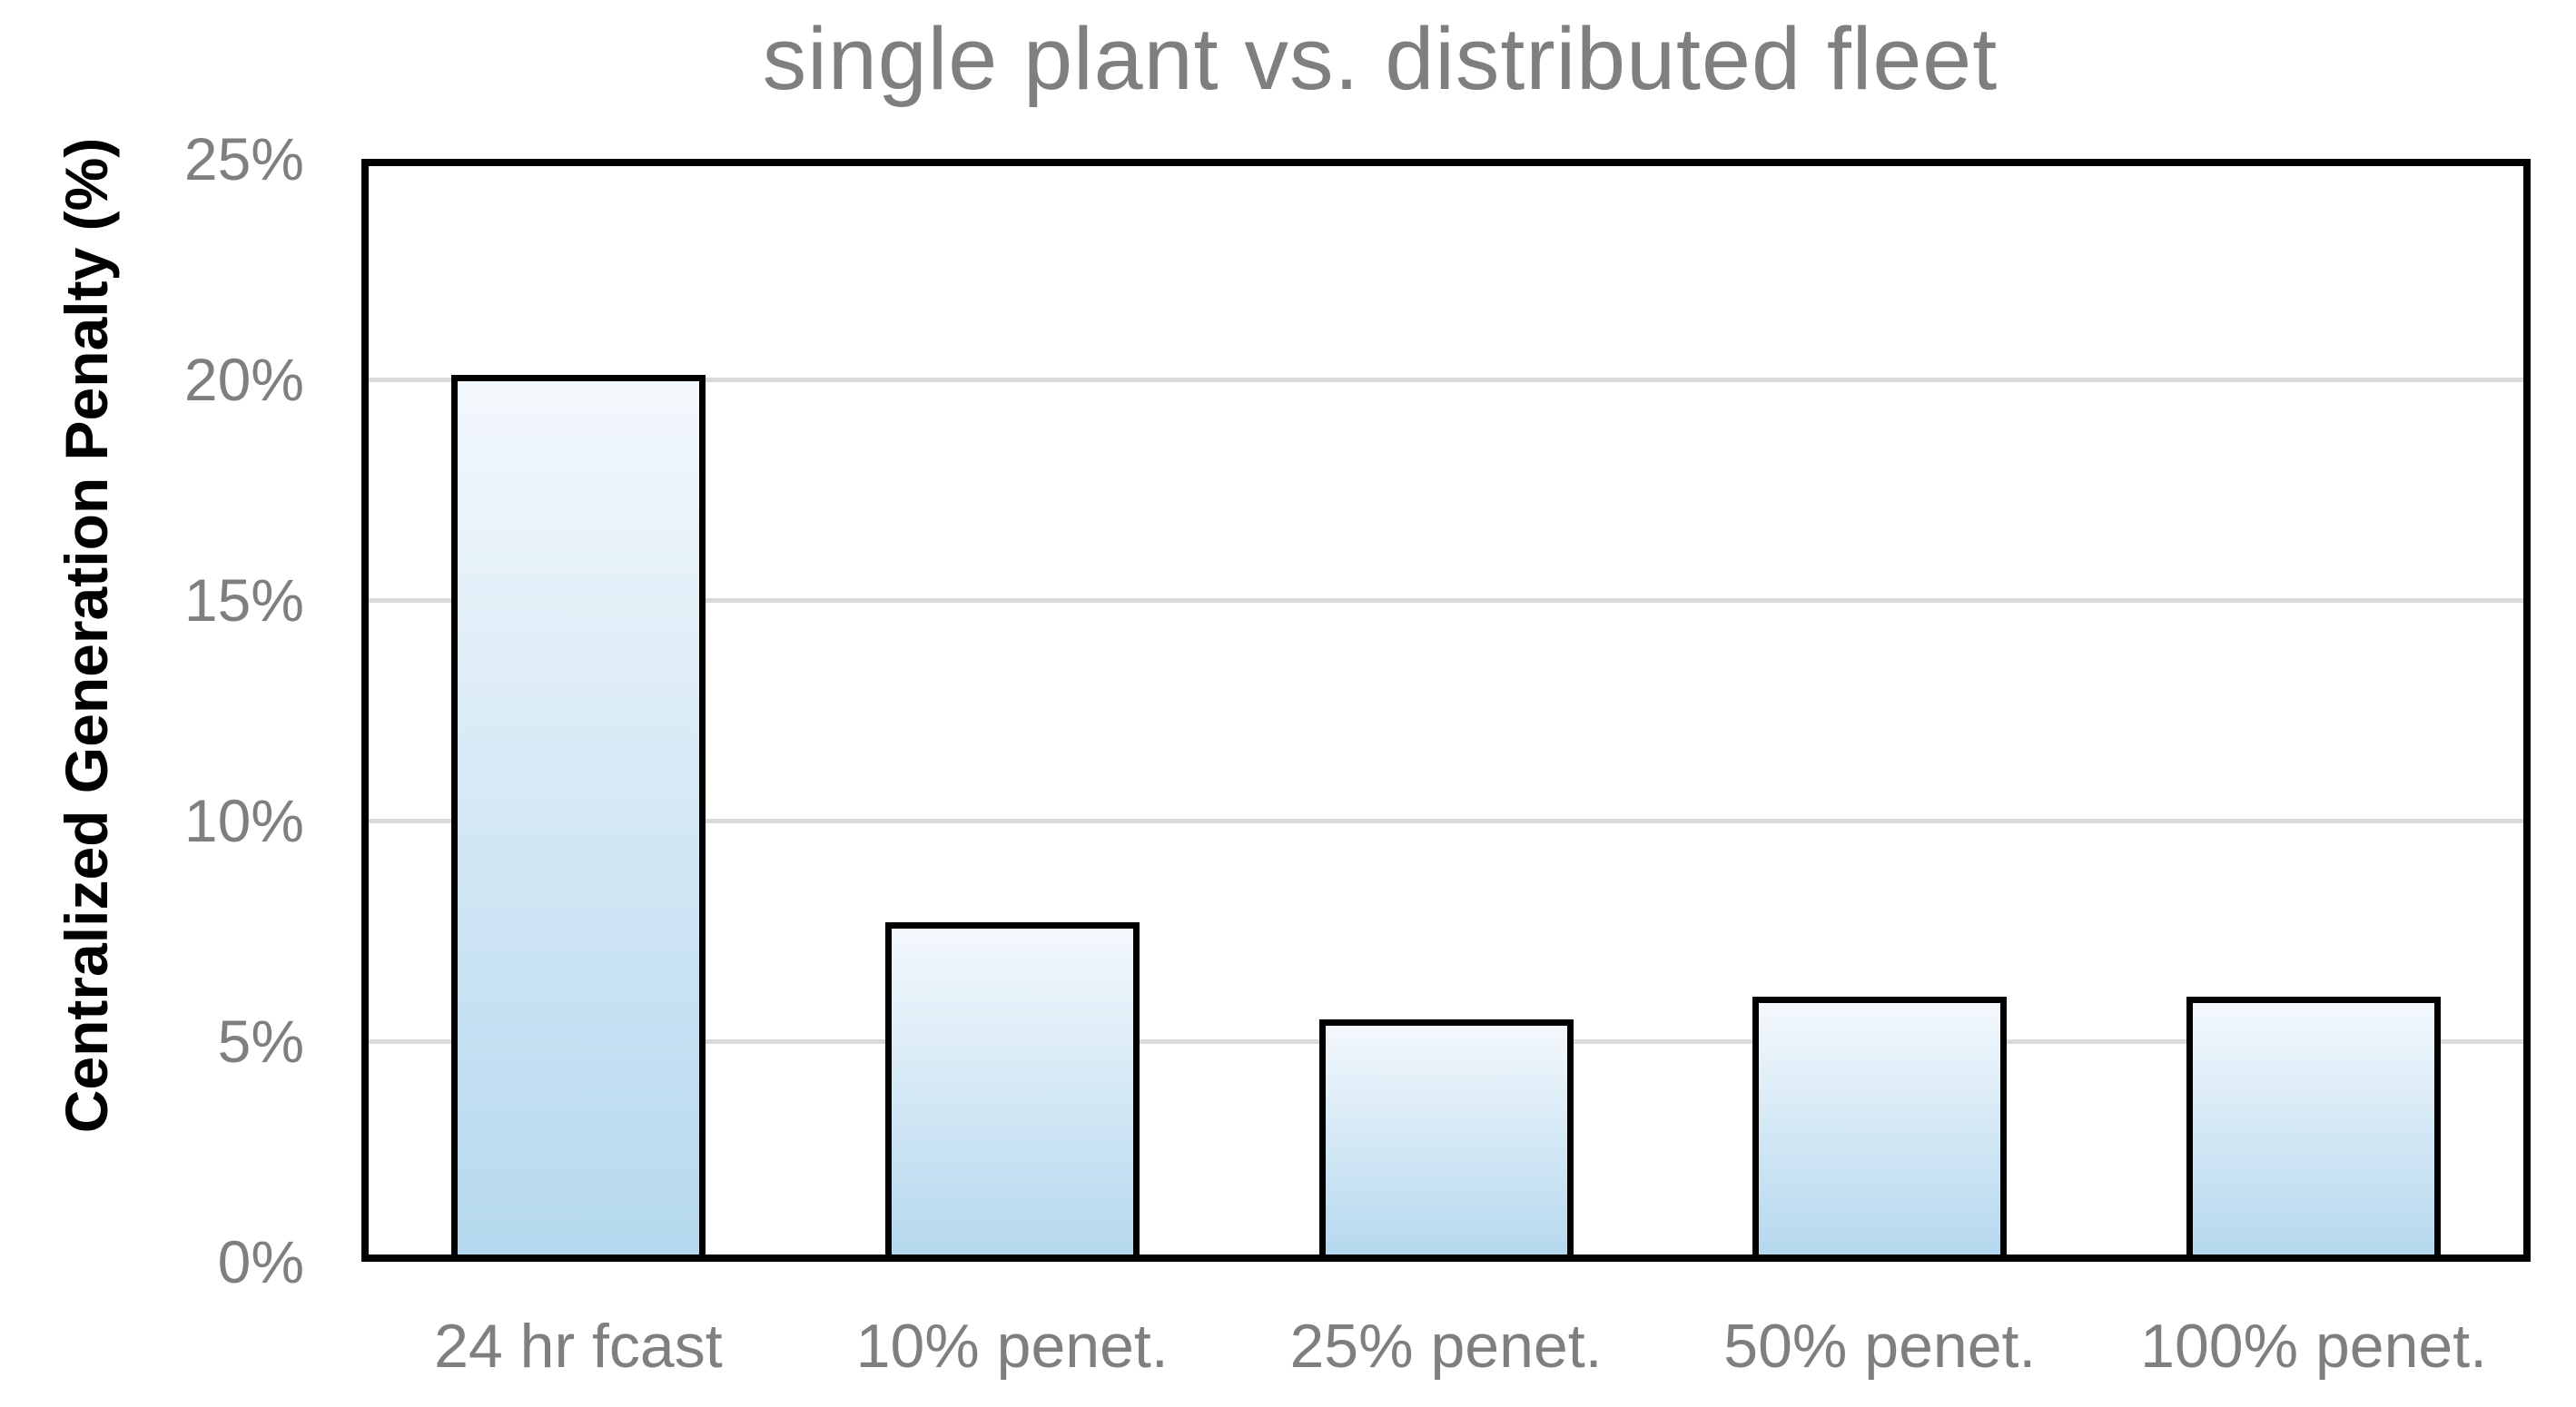 This screenshot has height=1407, width=2576. Describe the element at coordinates (260, 1261) in the screenshot. I see `y-tick-label-0%: 0%` at that location.